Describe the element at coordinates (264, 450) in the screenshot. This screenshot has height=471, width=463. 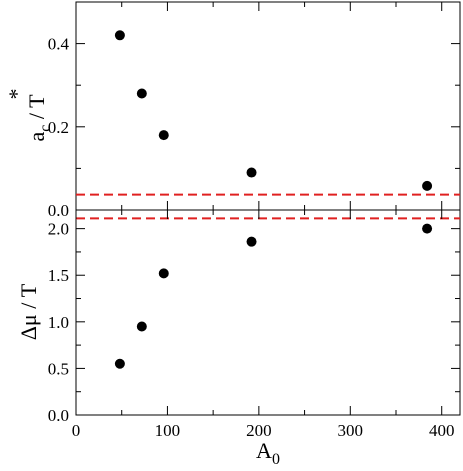
I see `x-label-base: A` at that location.